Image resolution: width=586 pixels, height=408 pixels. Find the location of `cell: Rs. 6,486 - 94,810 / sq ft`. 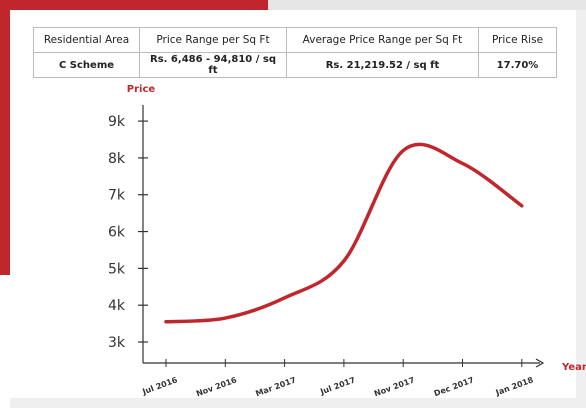

cell: Rs. 6,486 - 94,810 / sq ft is located at coordinates (213, 65).